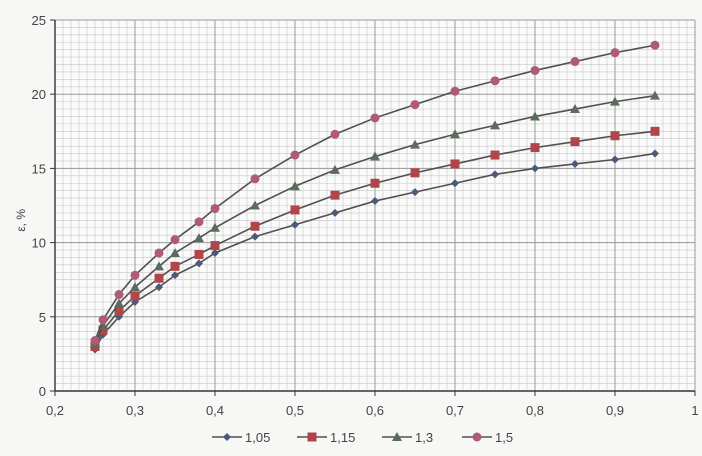 The image size is (702, 456). Describe the element at coordinates (362, 437) in the screenshot. I see `legend: 1,05 1,15 1,3 1,5` at that location.